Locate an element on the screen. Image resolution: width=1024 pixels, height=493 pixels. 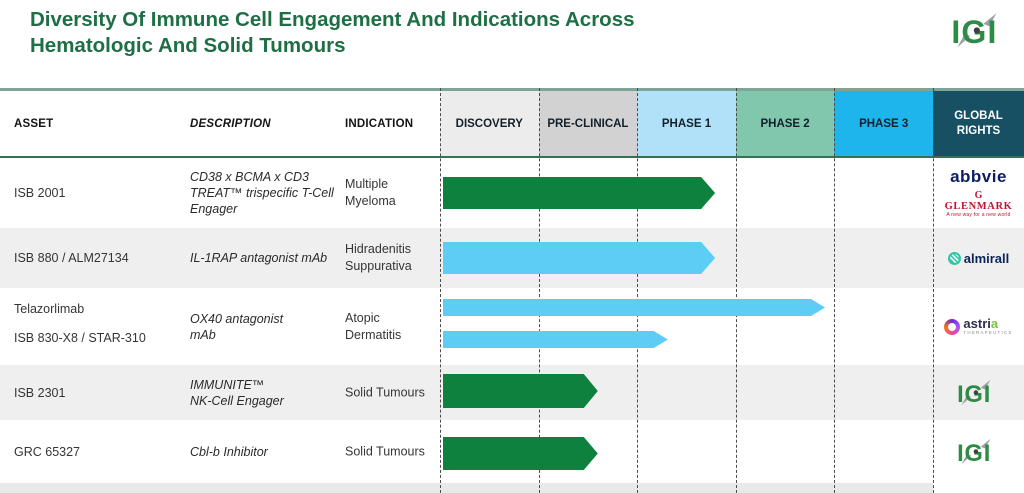
asset-name: ISB 2301 is located at coordinates (40, 392).